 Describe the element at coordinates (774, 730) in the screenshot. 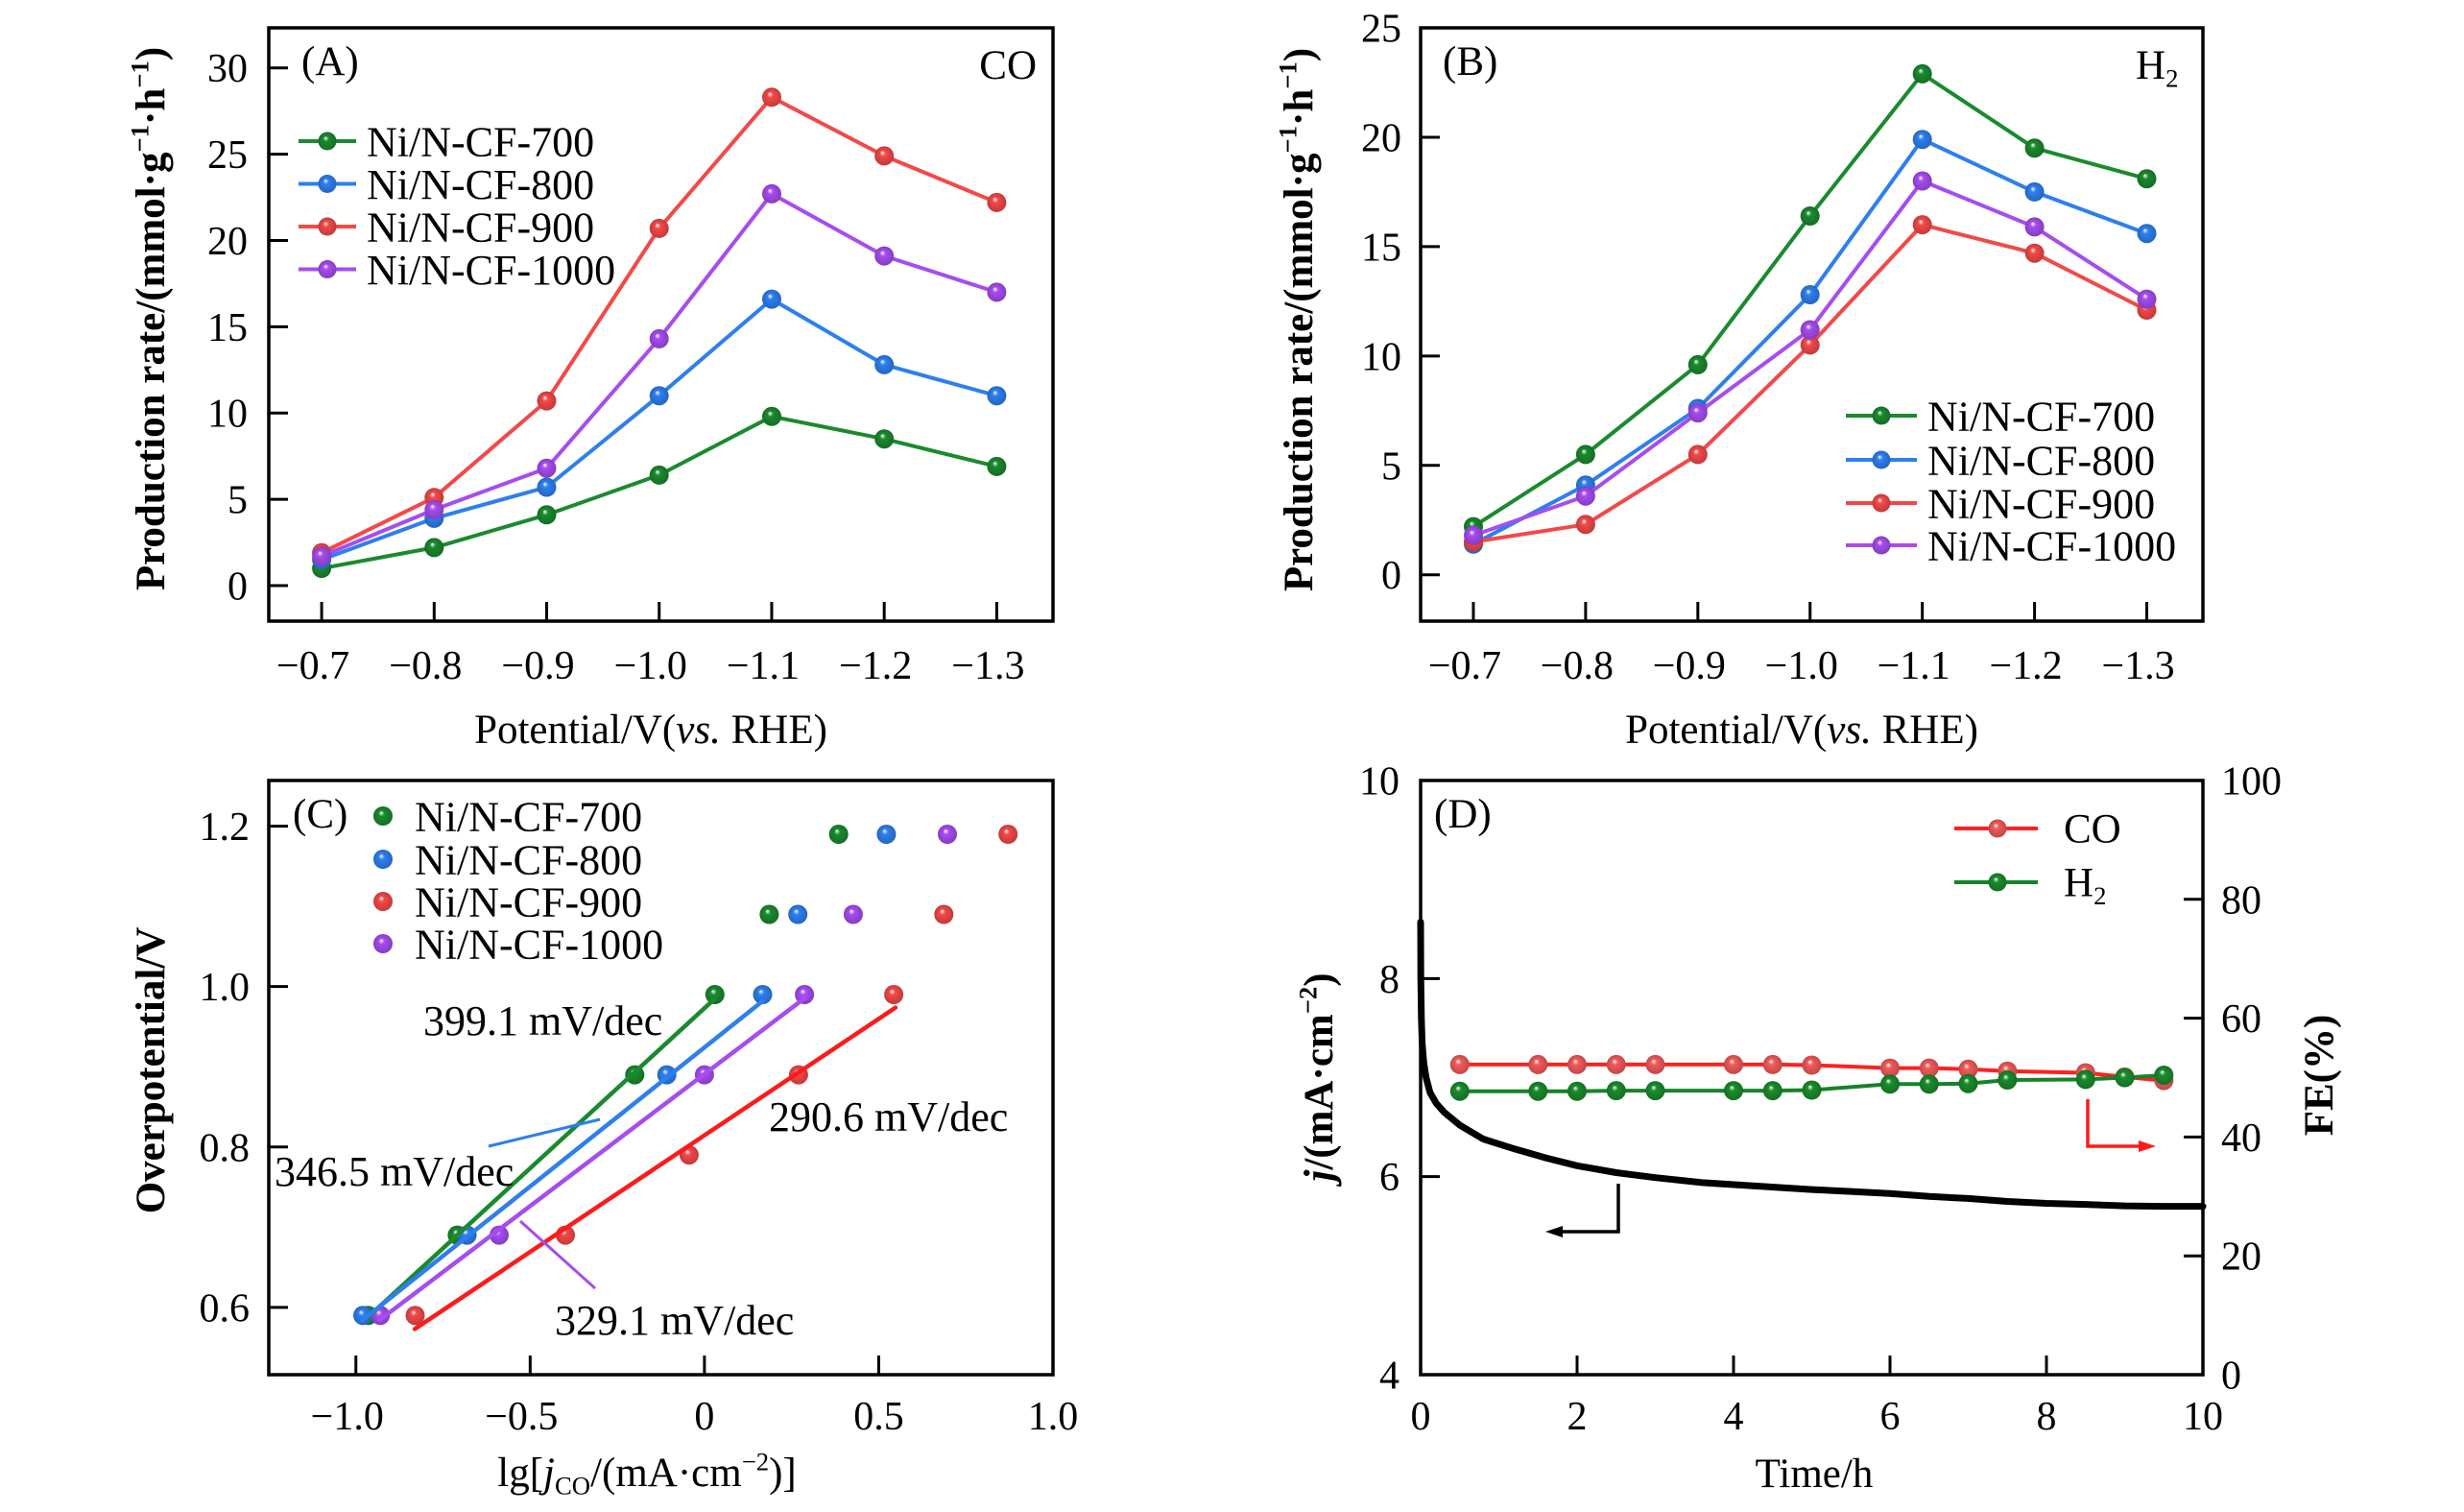

I see `x-axis-title-segment: RHE)` at that location.